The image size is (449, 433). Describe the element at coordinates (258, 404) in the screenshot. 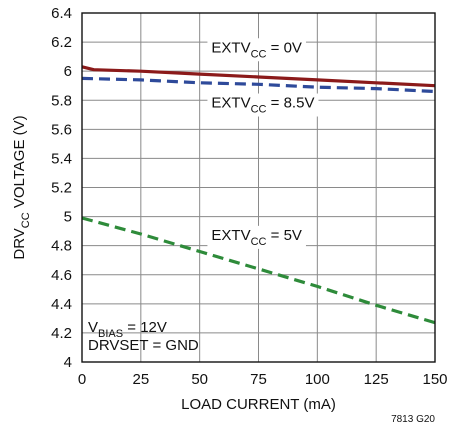

I see `x-axis-label: LOAD CURRENT (mA)` at that location.